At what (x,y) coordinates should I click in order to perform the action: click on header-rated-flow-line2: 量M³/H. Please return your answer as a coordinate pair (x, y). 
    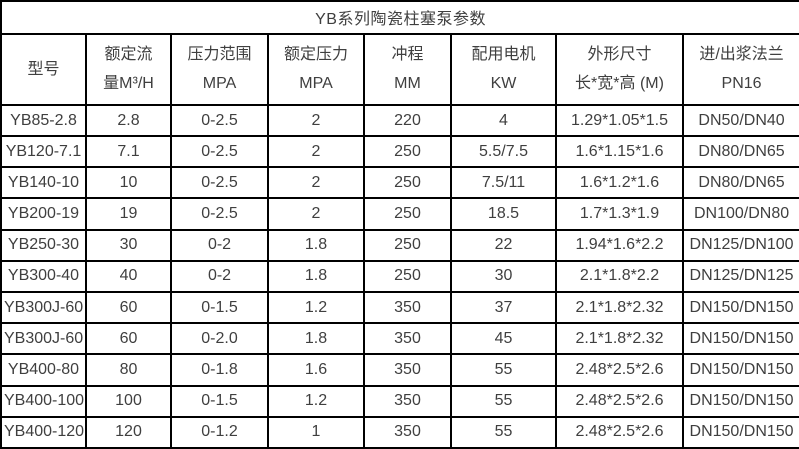
    Looking at the image, I should click on (128, 84).